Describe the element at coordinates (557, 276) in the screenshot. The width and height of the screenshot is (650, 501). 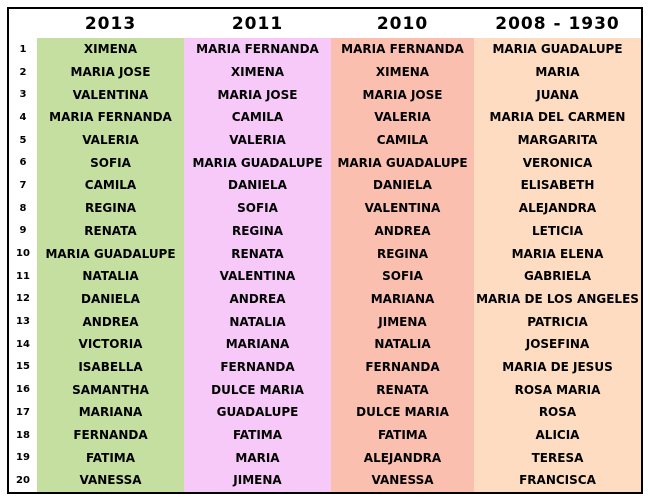
I see `name-cell-2008-1930: GABRIELA` at that location.